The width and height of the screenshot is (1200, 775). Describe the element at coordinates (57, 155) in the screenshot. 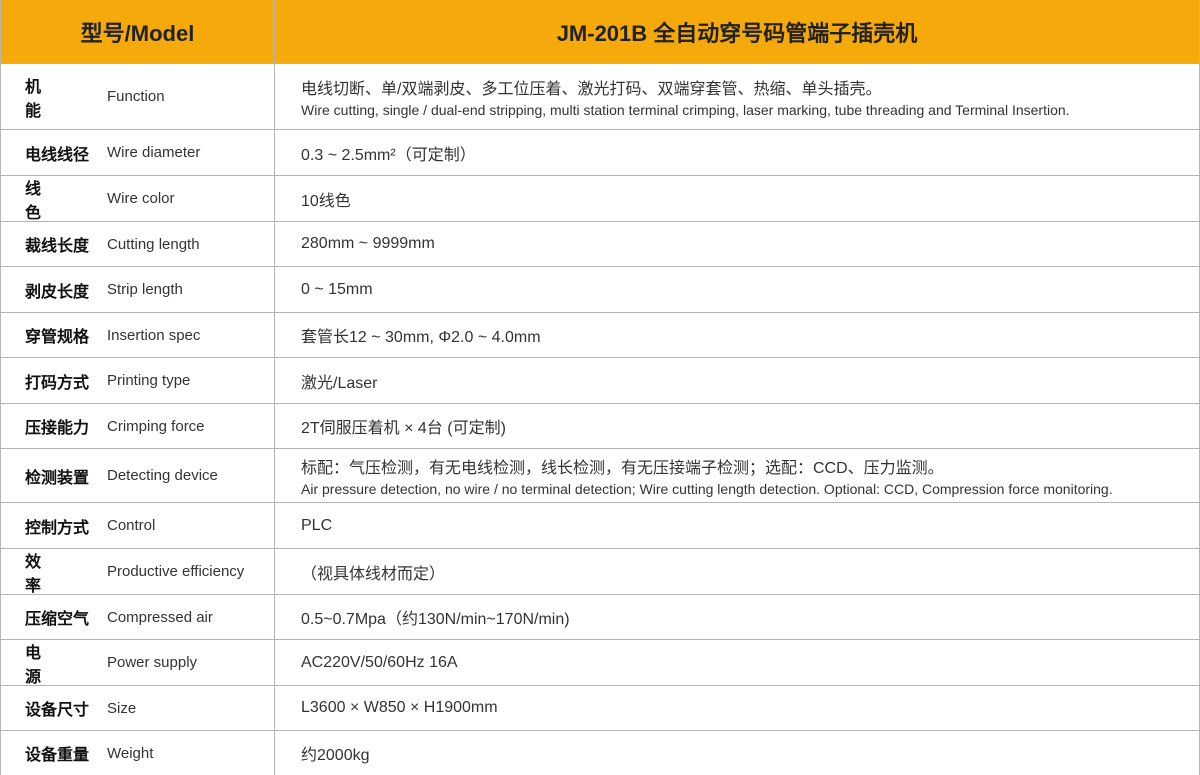

I see `label-cn: 电线线径` at that location.